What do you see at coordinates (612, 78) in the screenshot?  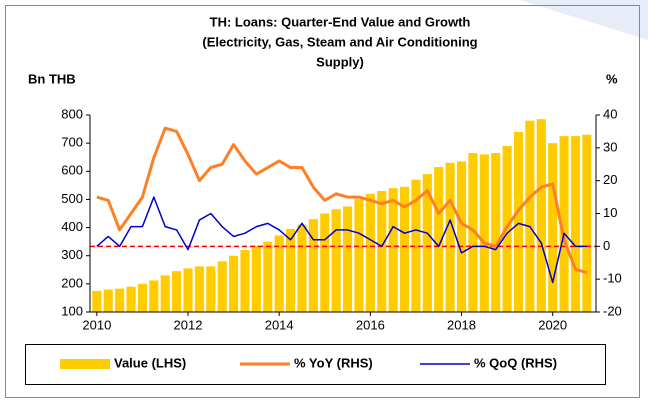 I see `y2-axis-label: %` at bounding box center [612, 78].